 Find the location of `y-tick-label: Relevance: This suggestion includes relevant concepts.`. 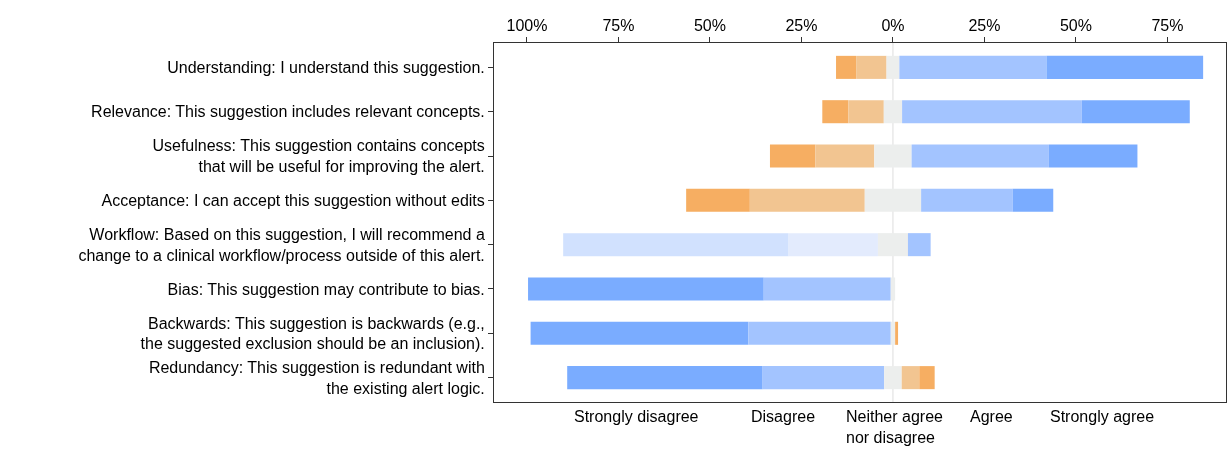

y-tick-label: Relevance: This suggestion includes relevant concepts. is located at coordinates (288, 112).